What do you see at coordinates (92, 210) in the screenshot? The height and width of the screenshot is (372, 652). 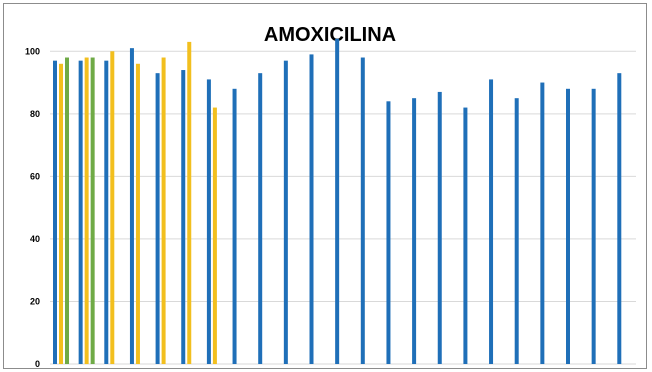 I see `bar-series3-cat2` at bounding box center [92, 210].